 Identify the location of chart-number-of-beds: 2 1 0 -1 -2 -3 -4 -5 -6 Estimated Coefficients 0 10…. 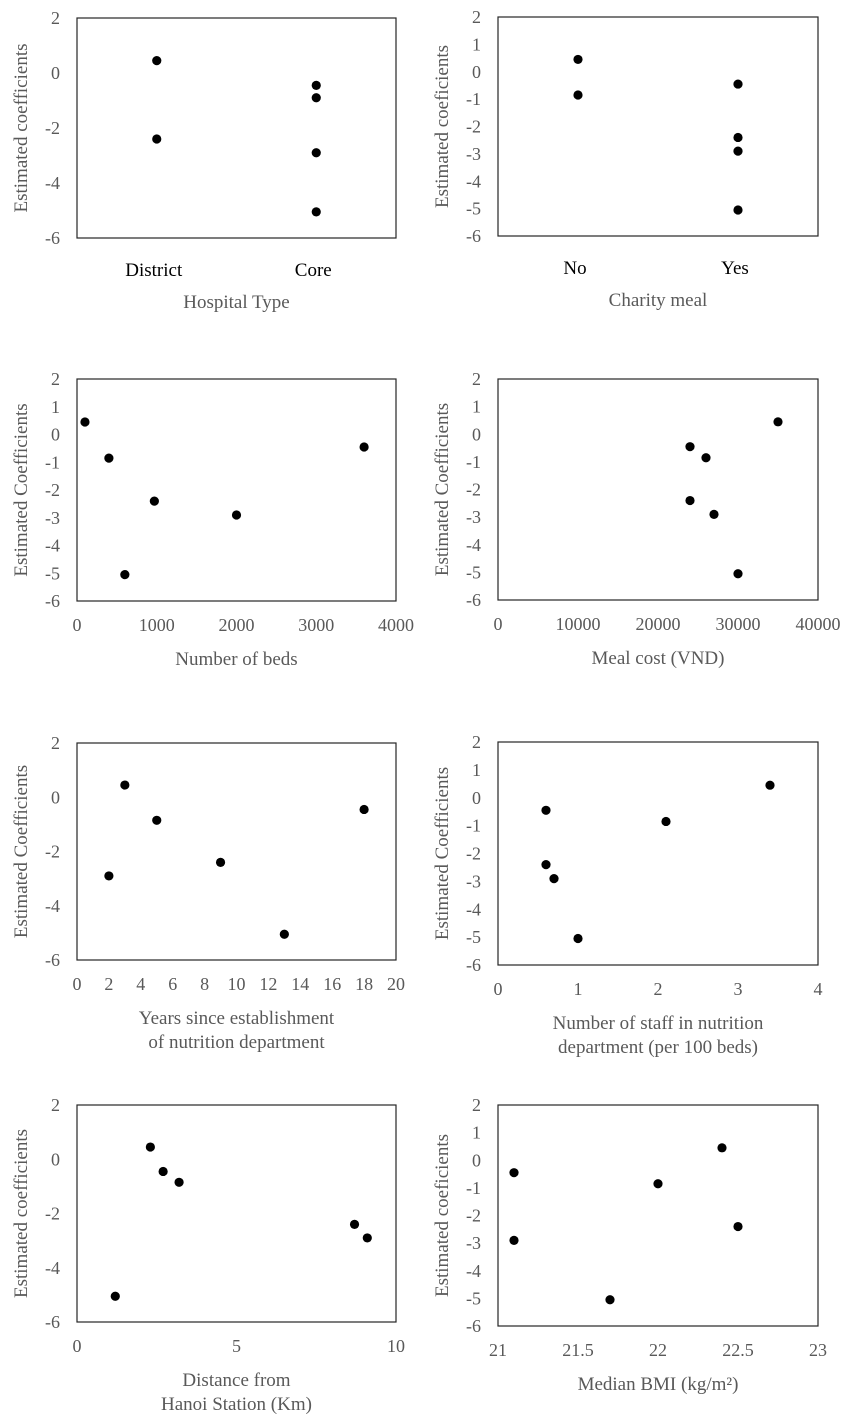
(212, 519).